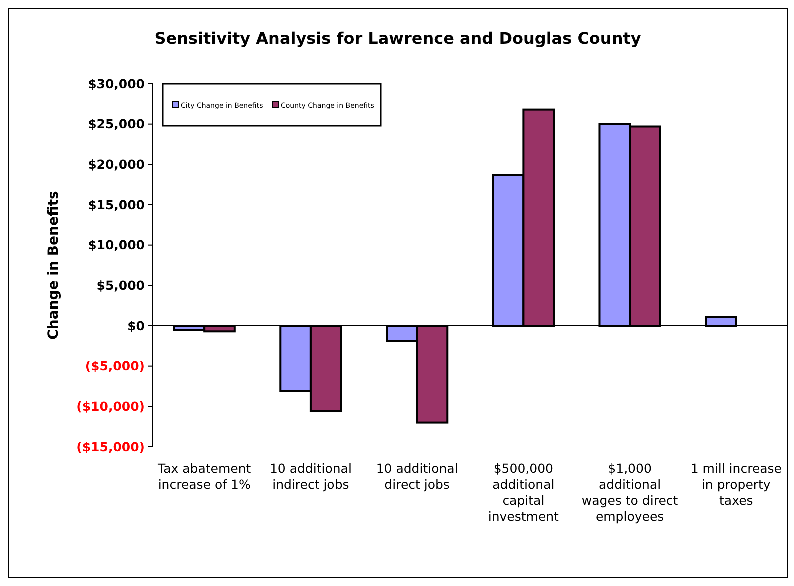  Describe the element at coordinates (115, 366) in the screenshot. I see `y-tick-label: ($5,000)` at that location.